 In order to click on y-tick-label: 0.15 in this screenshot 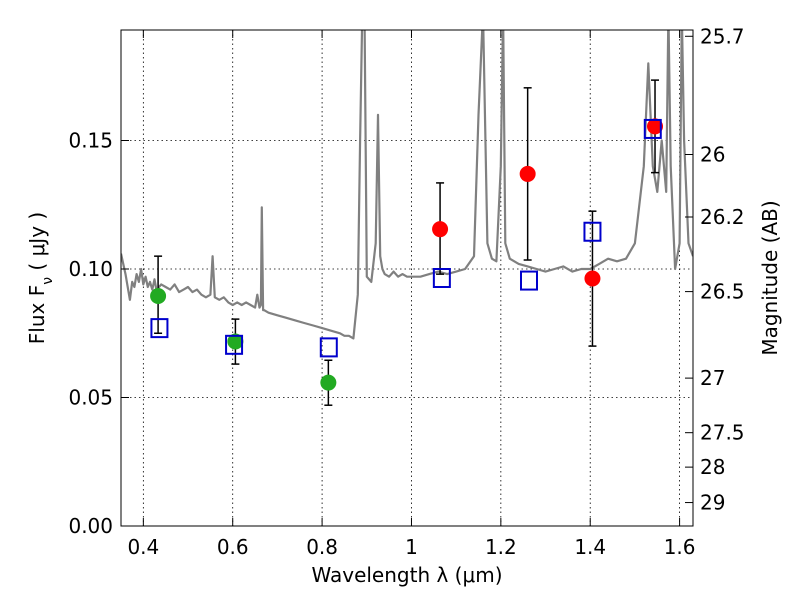, I will do `click(90, 141)`.